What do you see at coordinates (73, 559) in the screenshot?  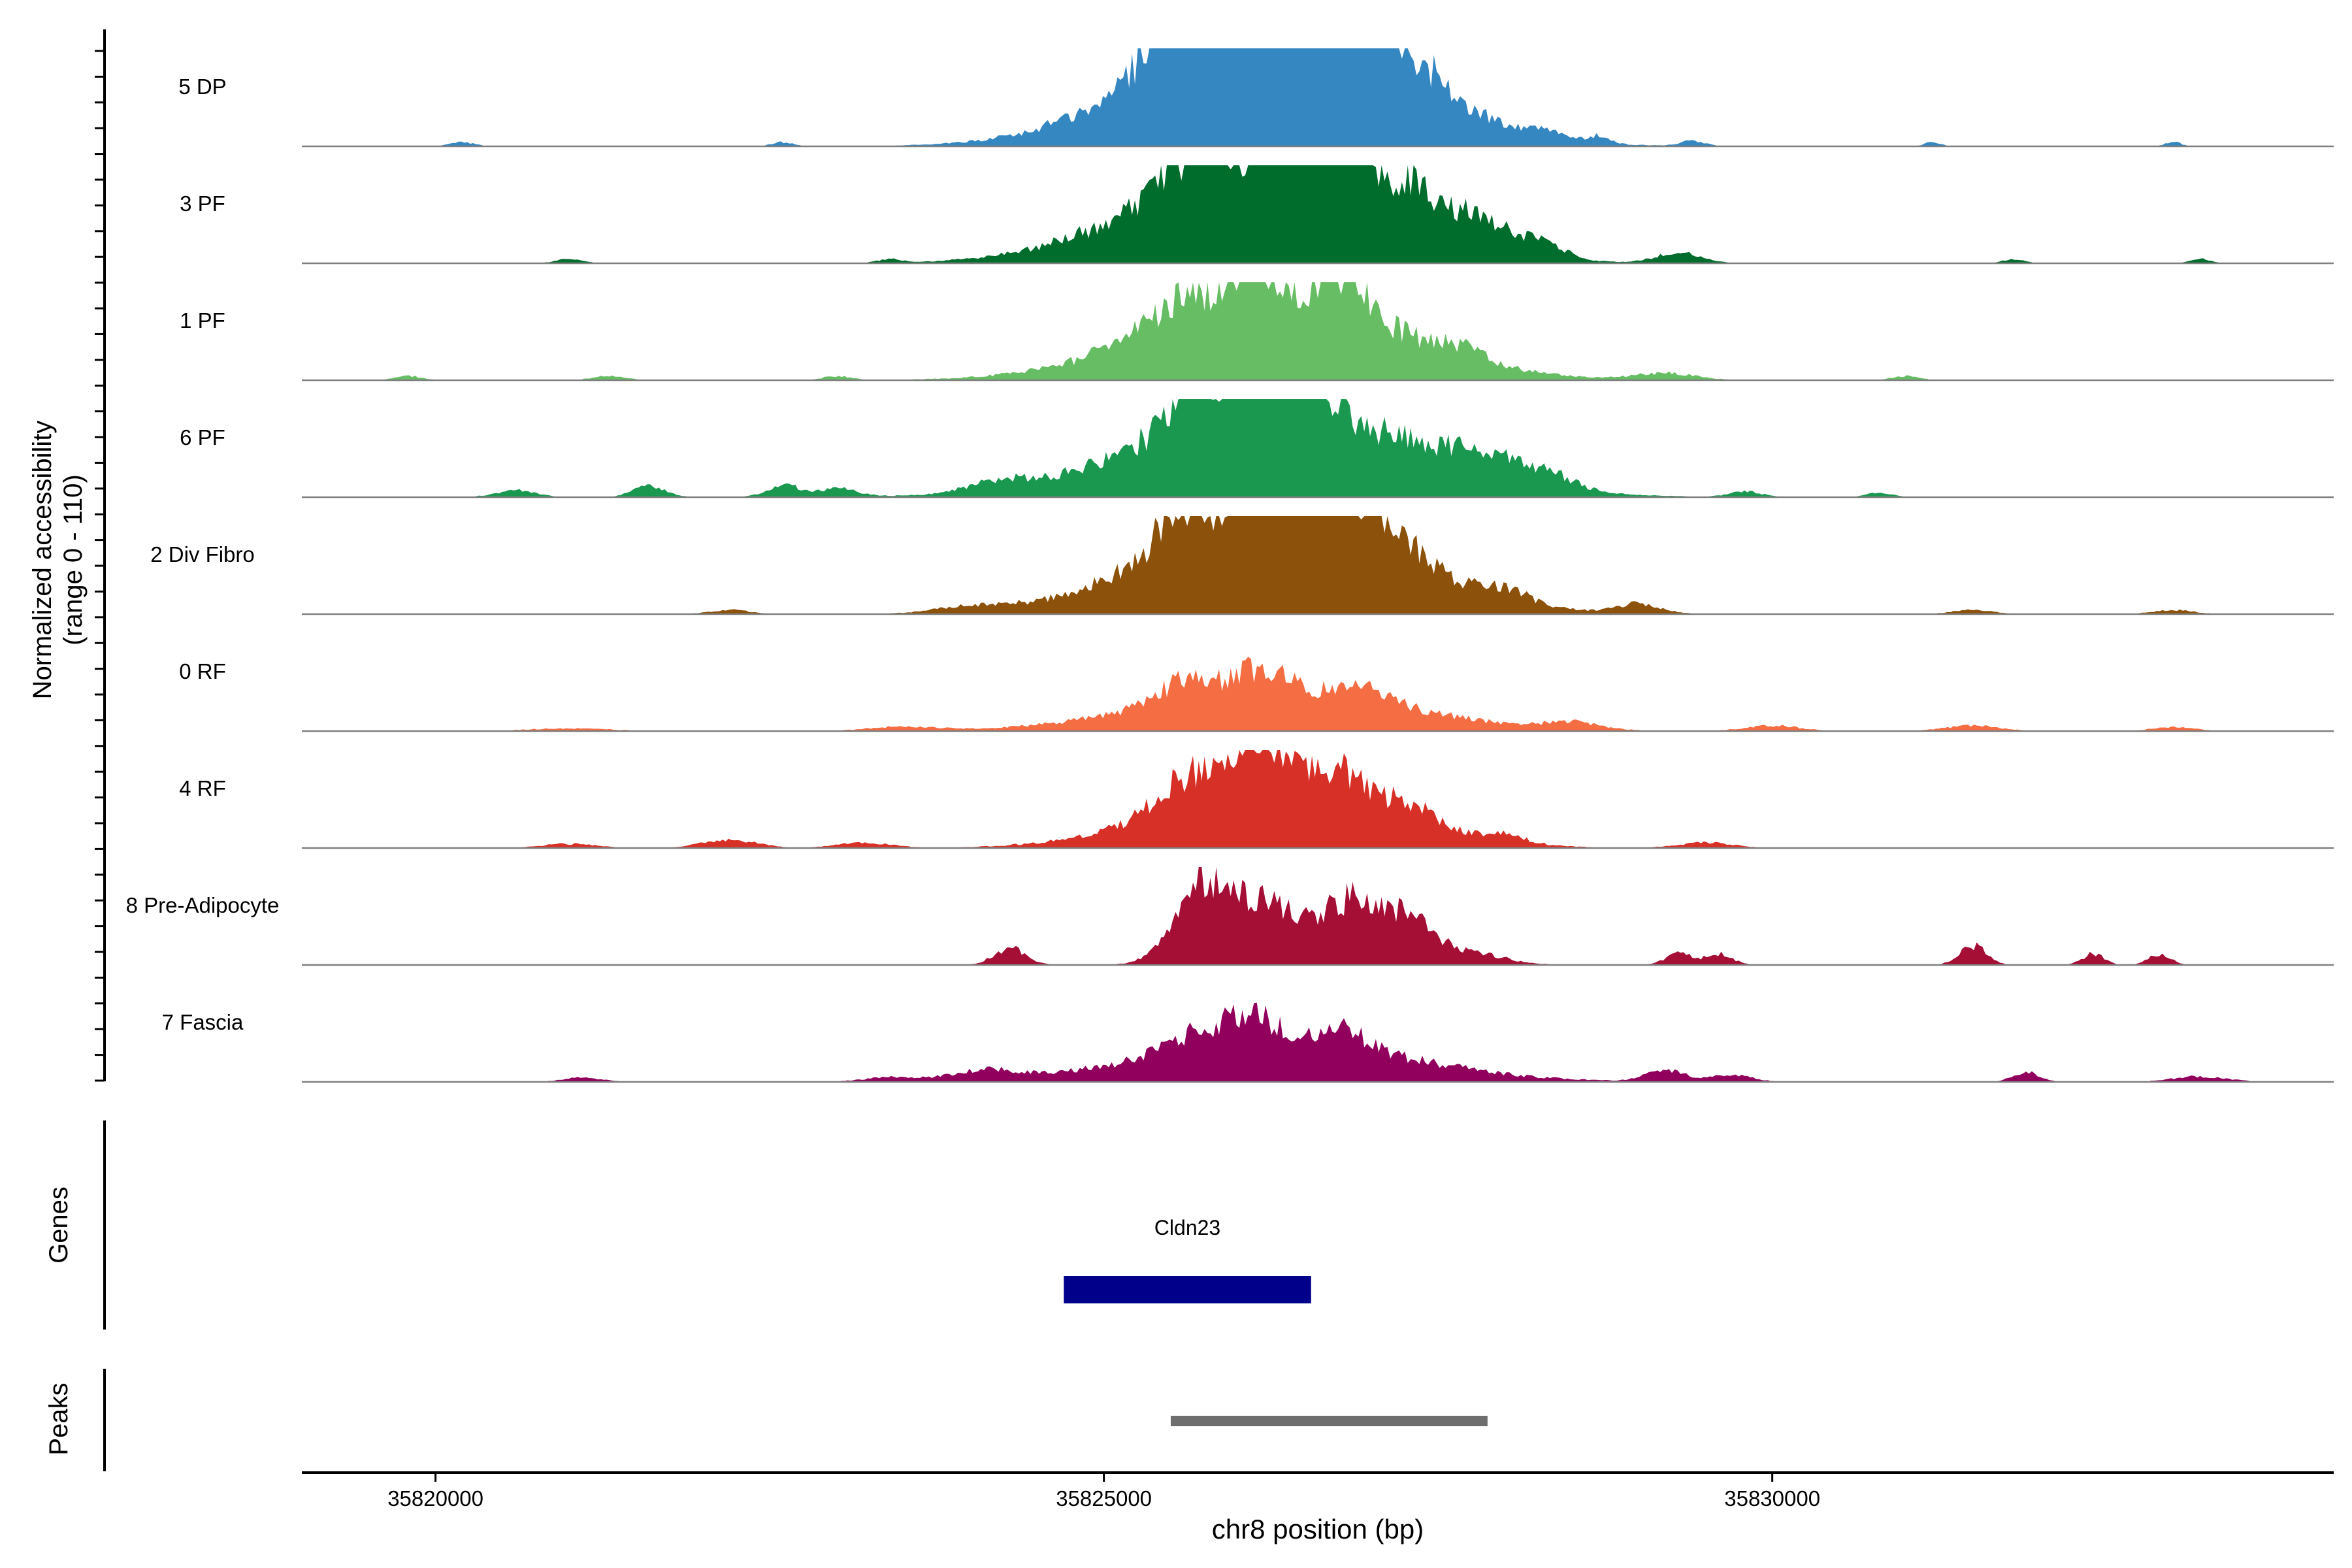 I see `y-axis-label-line2: (range 0 - 110)` at bounding box center [73, 559].